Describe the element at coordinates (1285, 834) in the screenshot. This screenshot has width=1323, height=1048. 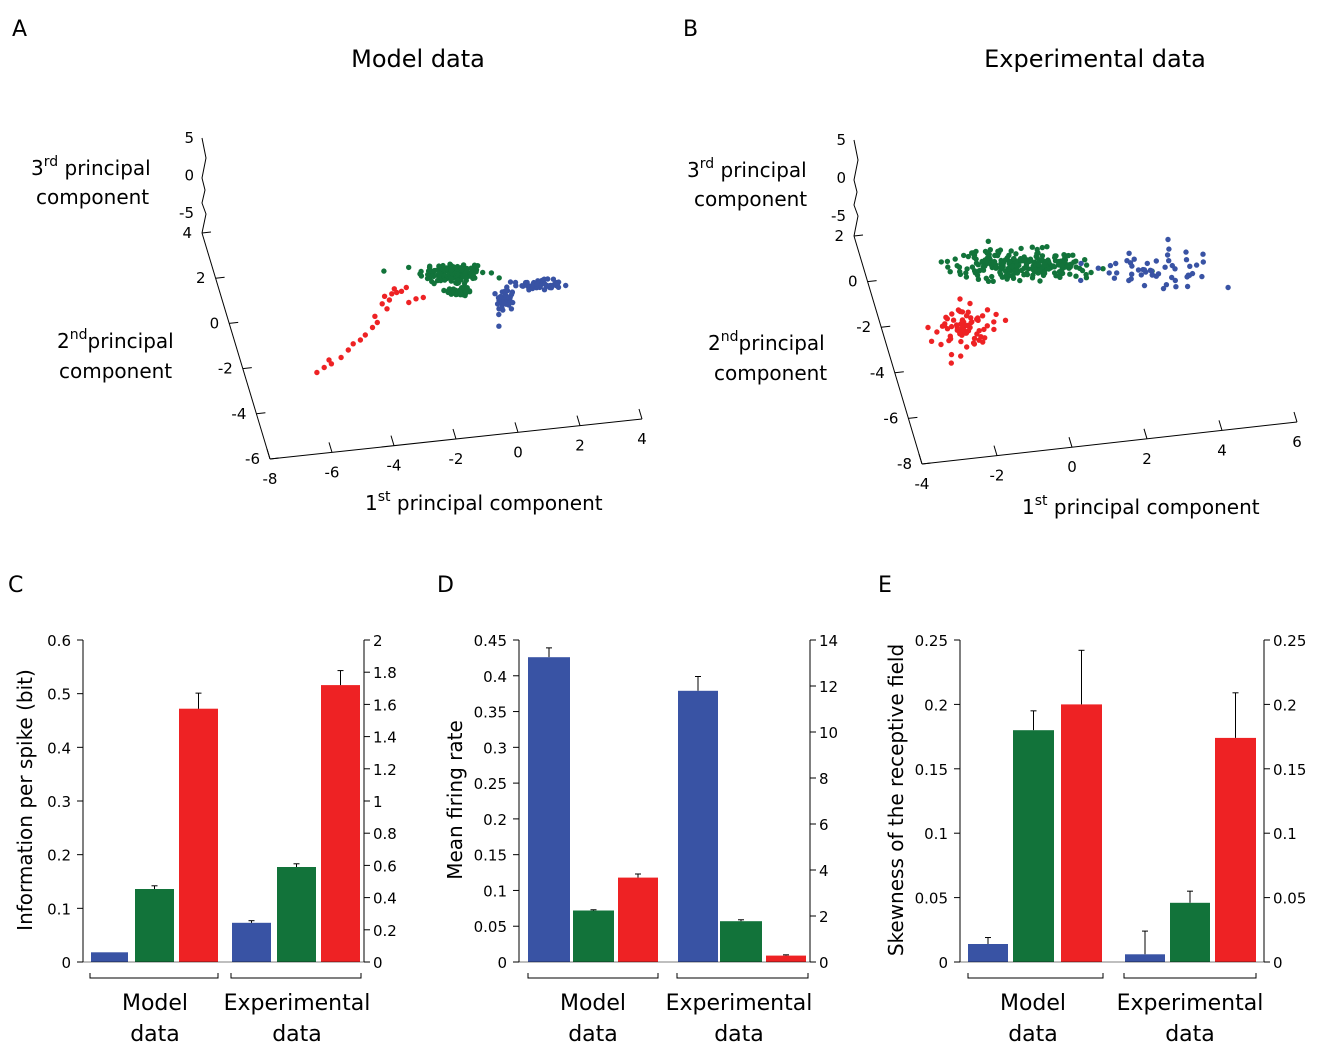
I see `panel-e-y2-tick-label: 0.1` at that location.